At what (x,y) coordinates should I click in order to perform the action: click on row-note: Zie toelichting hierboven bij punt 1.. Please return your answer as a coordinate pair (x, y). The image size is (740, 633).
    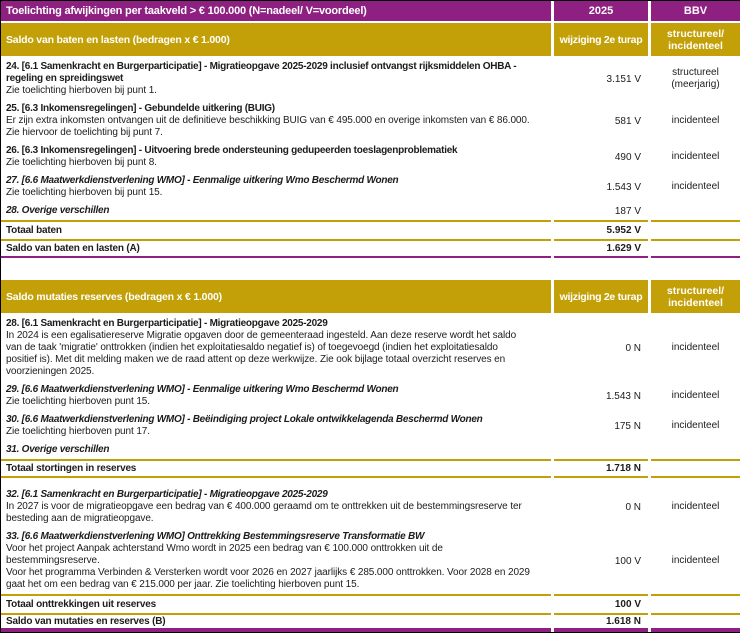
    Looking at the image, I should click on (81, 90).